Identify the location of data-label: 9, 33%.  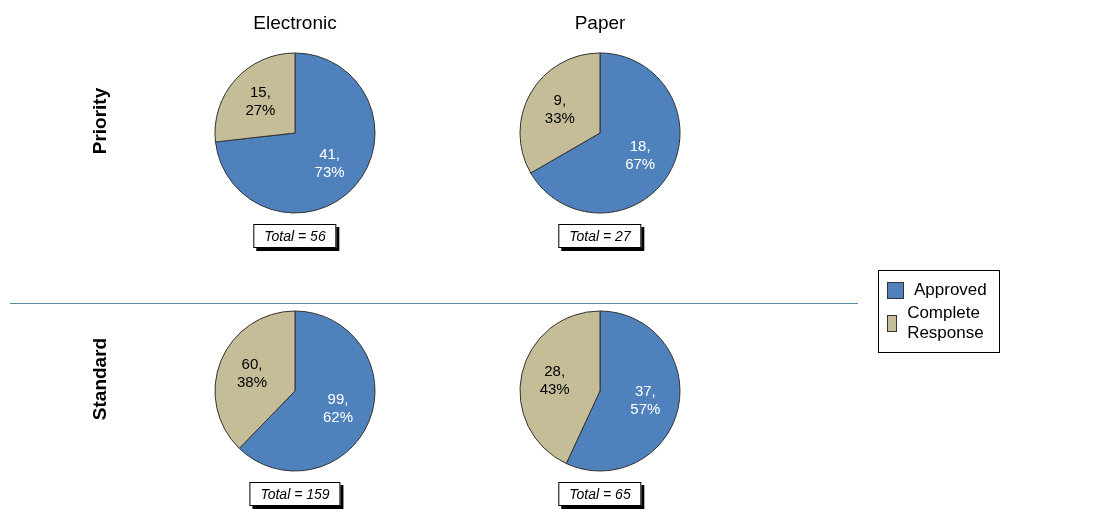
(559, 108).